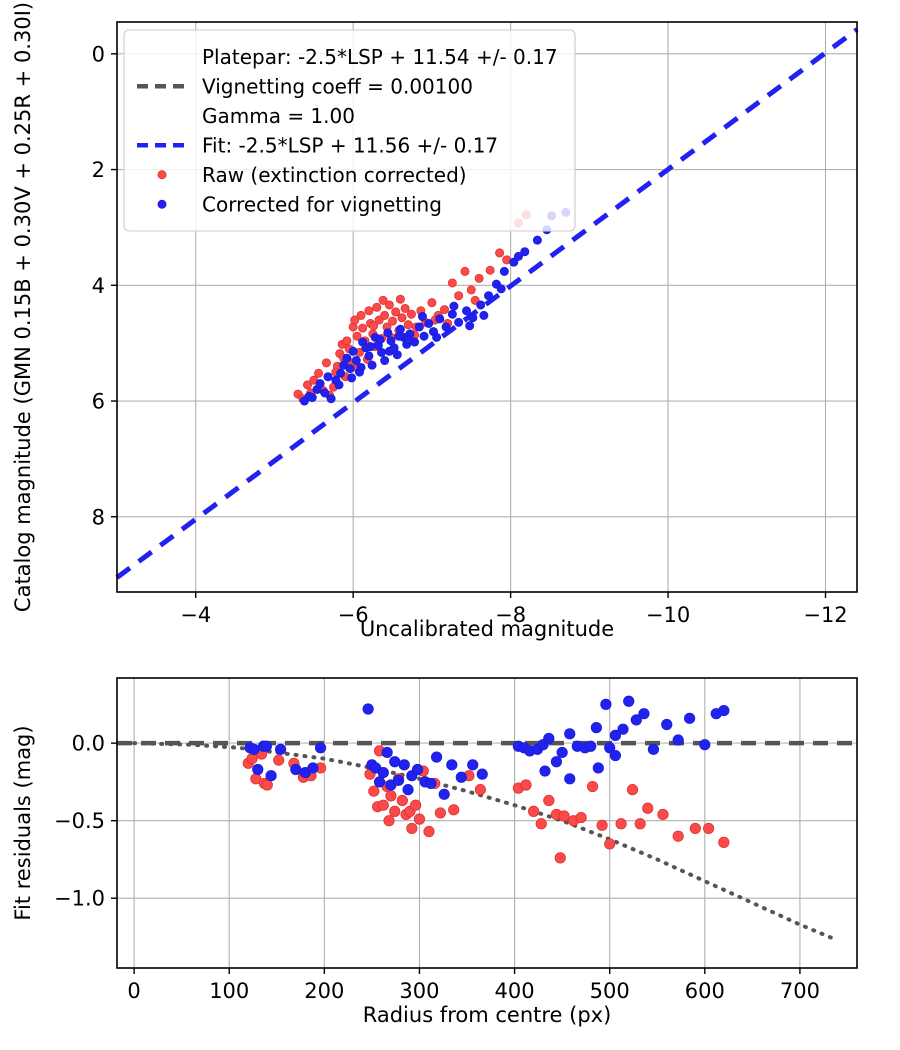  Describe the element at coordinates (324, 991) in the screenshot. I see `tick-label-x: 200` at that location.